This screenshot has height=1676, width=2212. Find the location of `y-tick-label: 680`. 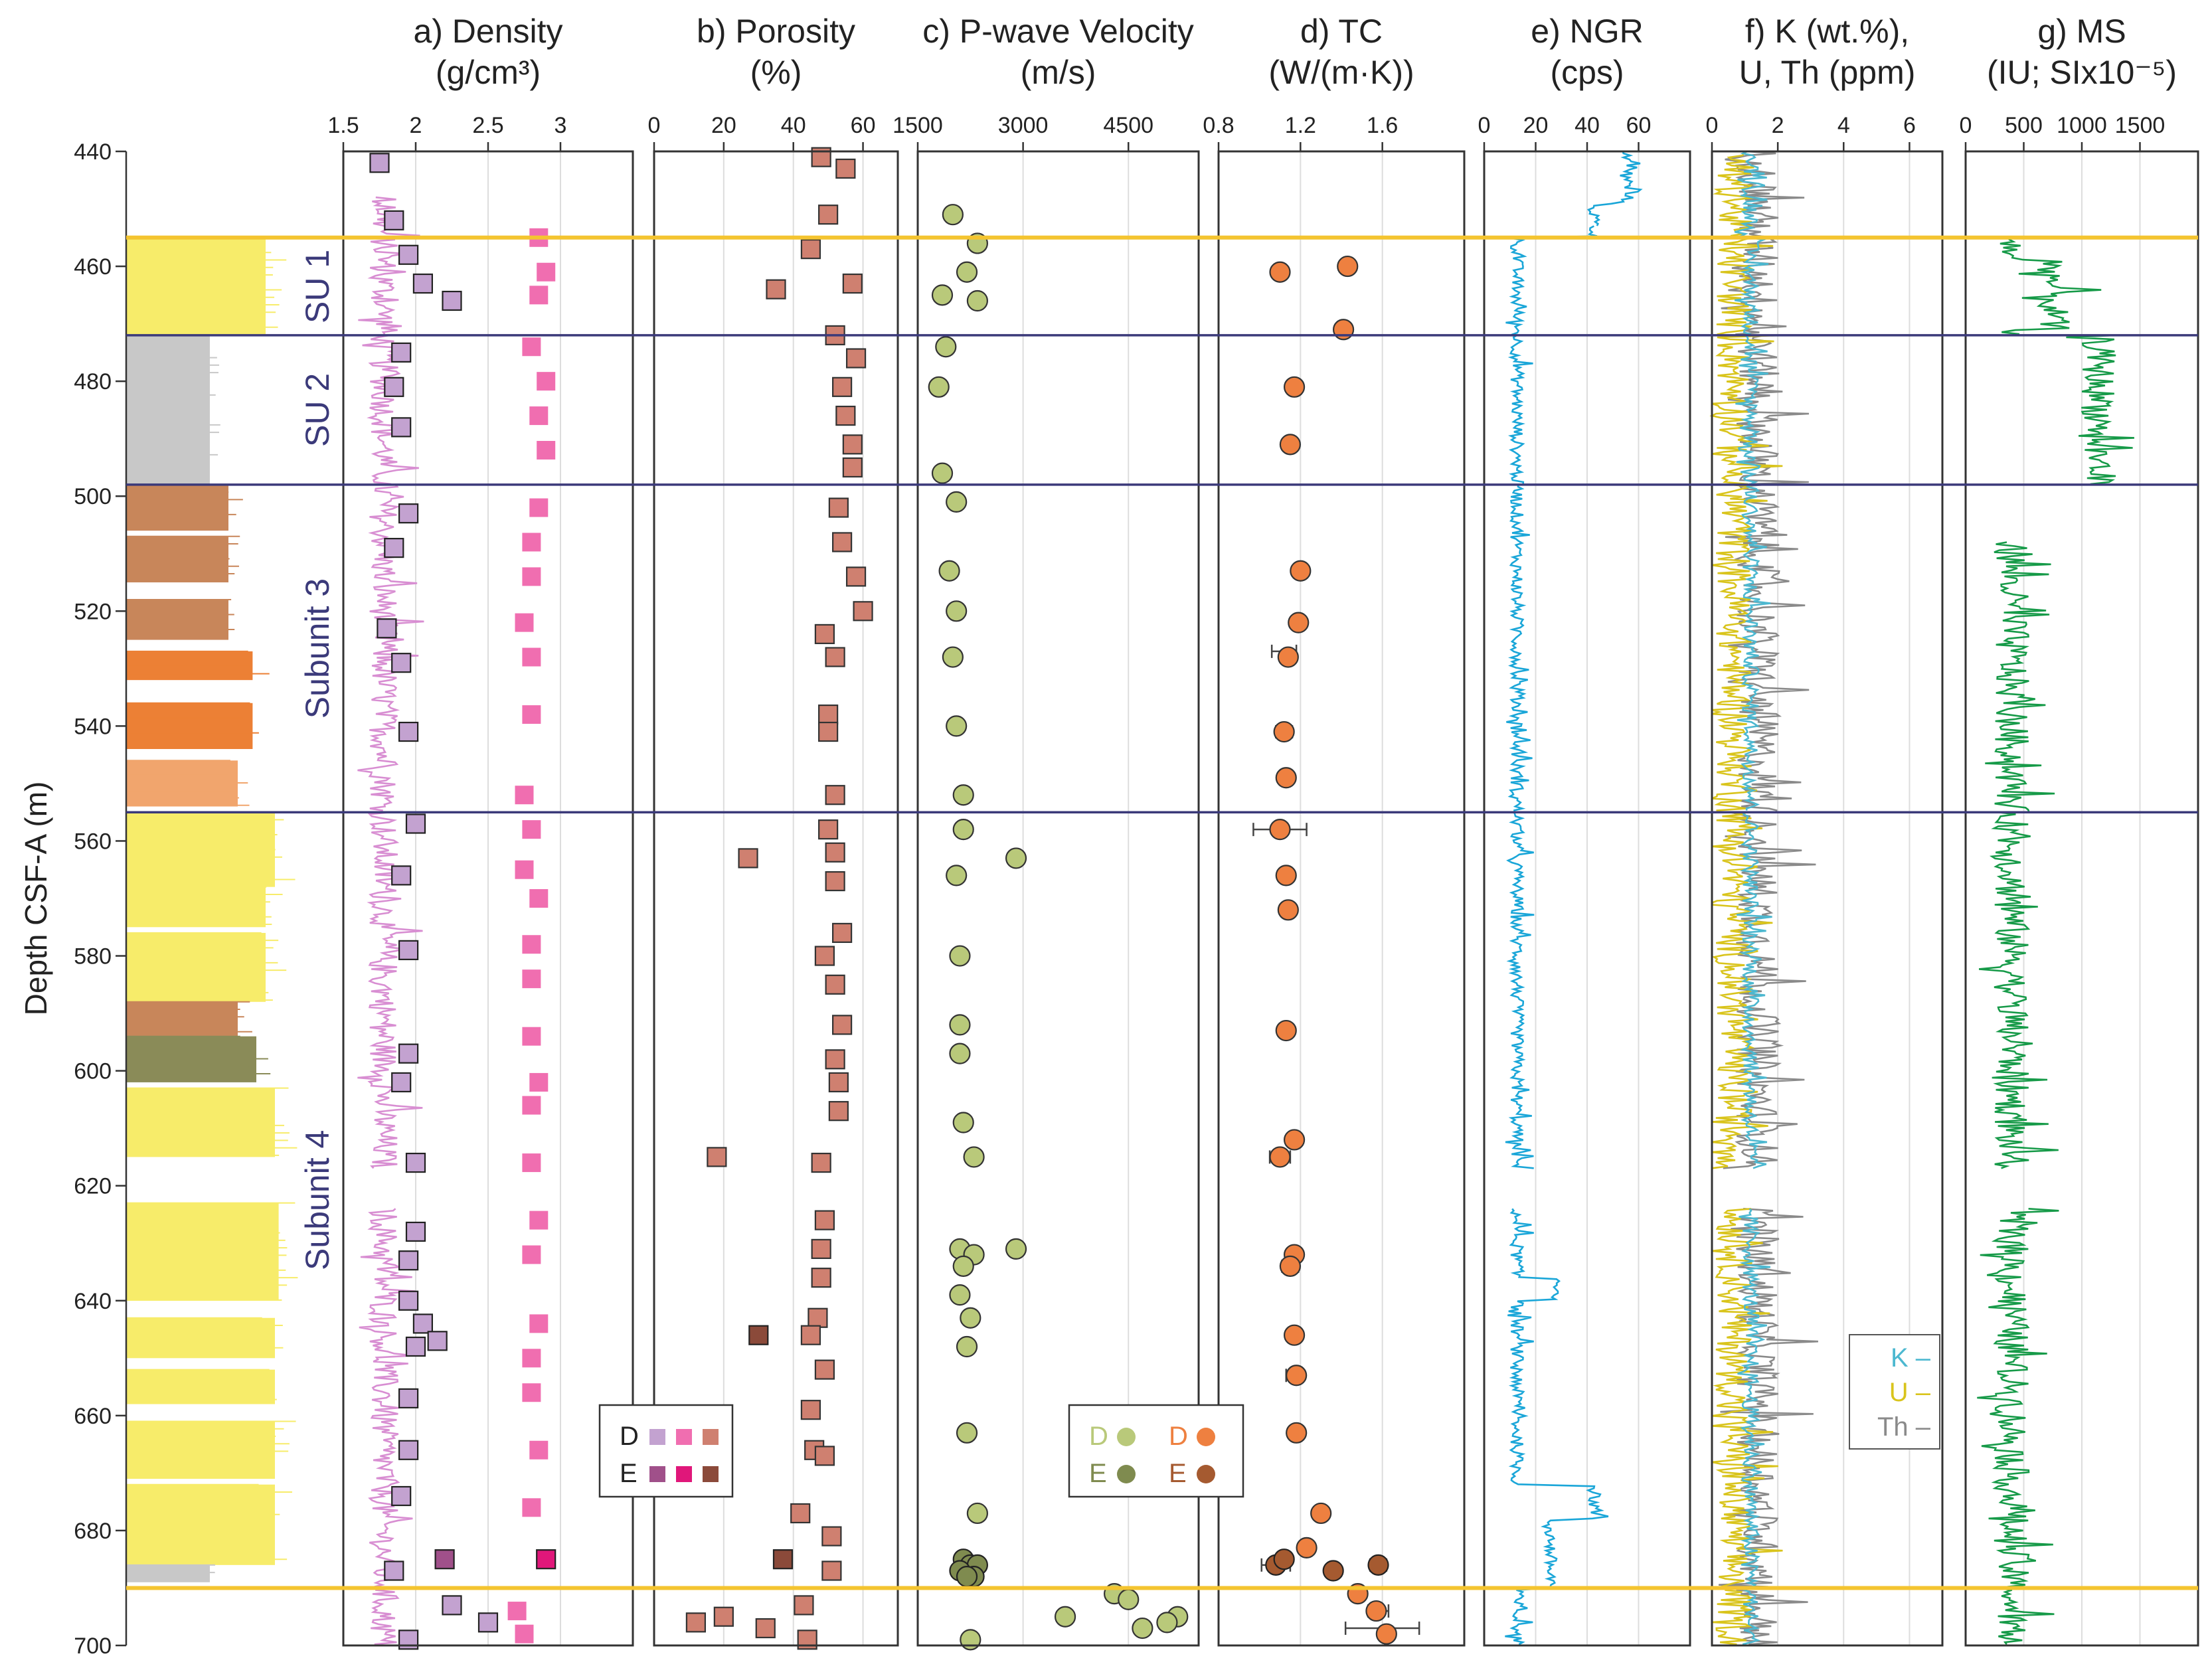

y-tick-label: 680 is located at coordinates (93, 1532).